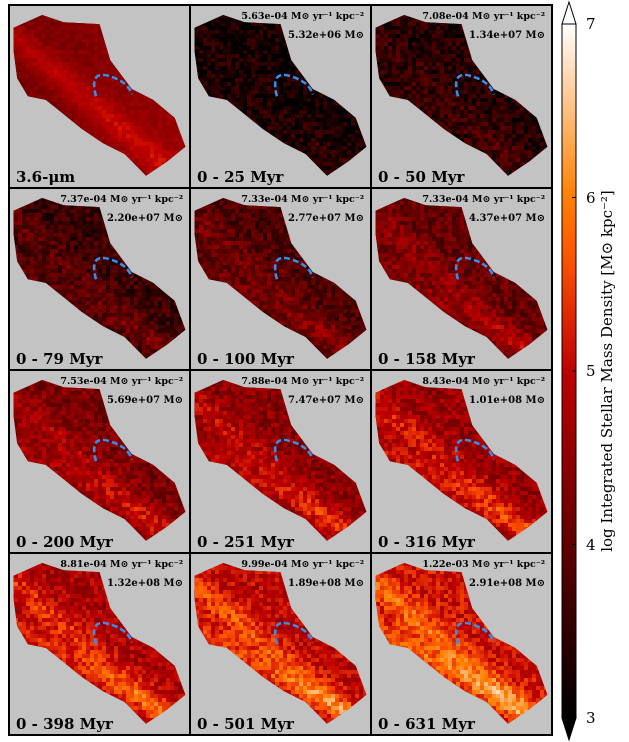  What do you see at coordinates (302, 564) in the screenshot?
I see `sfr-label: 9.99e-04 M⊙ yr⁻¹ kpc⁻²` at bounding box center [302, 564].